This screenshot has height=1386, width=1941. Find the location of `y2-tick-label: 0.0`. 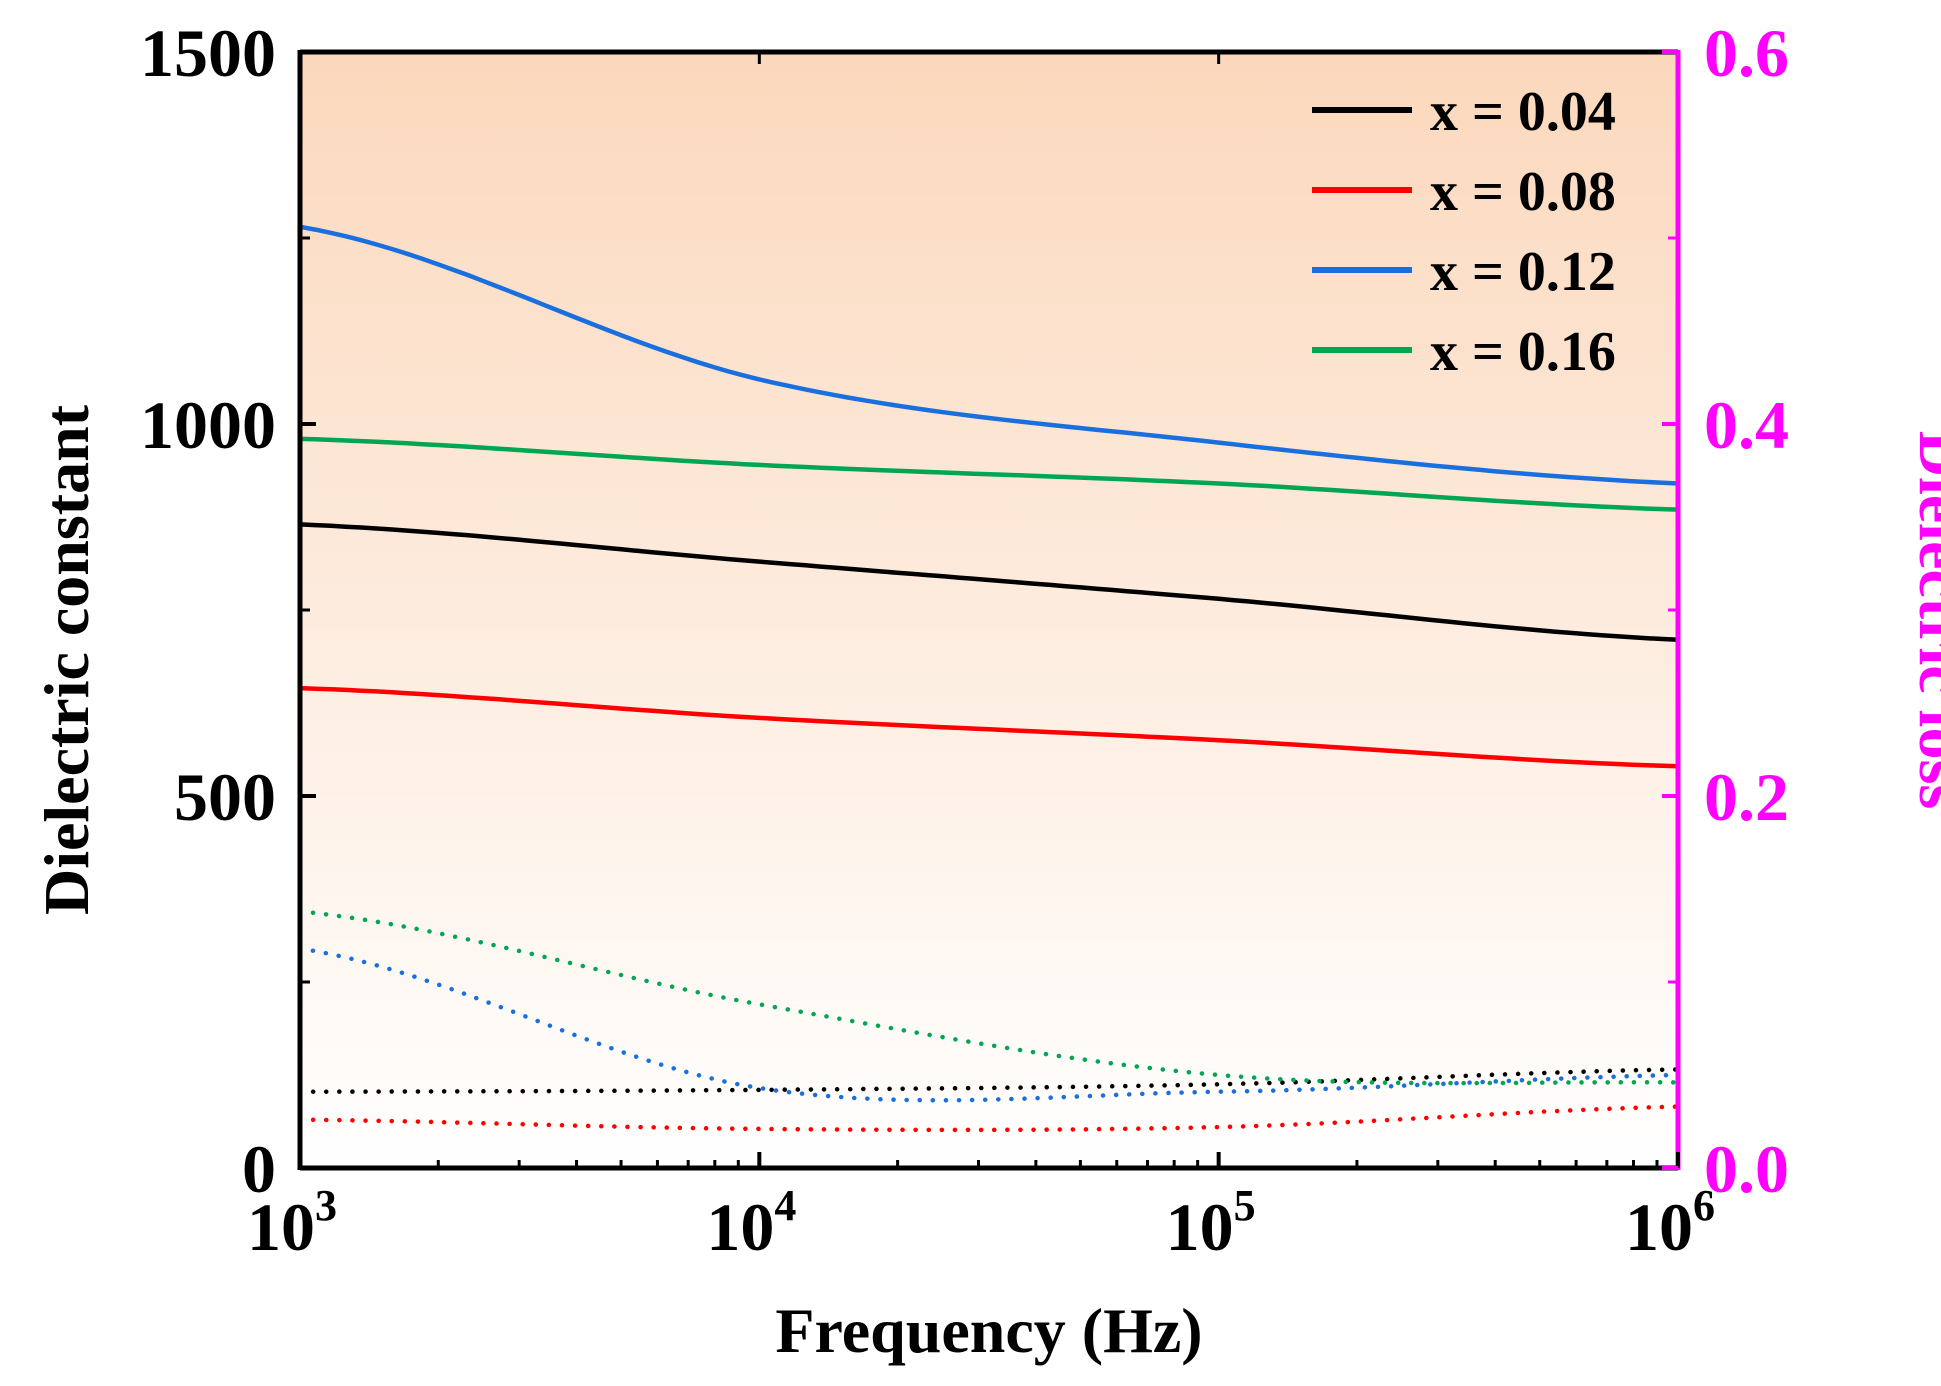

y2-tick-label: 0.0 is located at coordinates (1746, 1169).